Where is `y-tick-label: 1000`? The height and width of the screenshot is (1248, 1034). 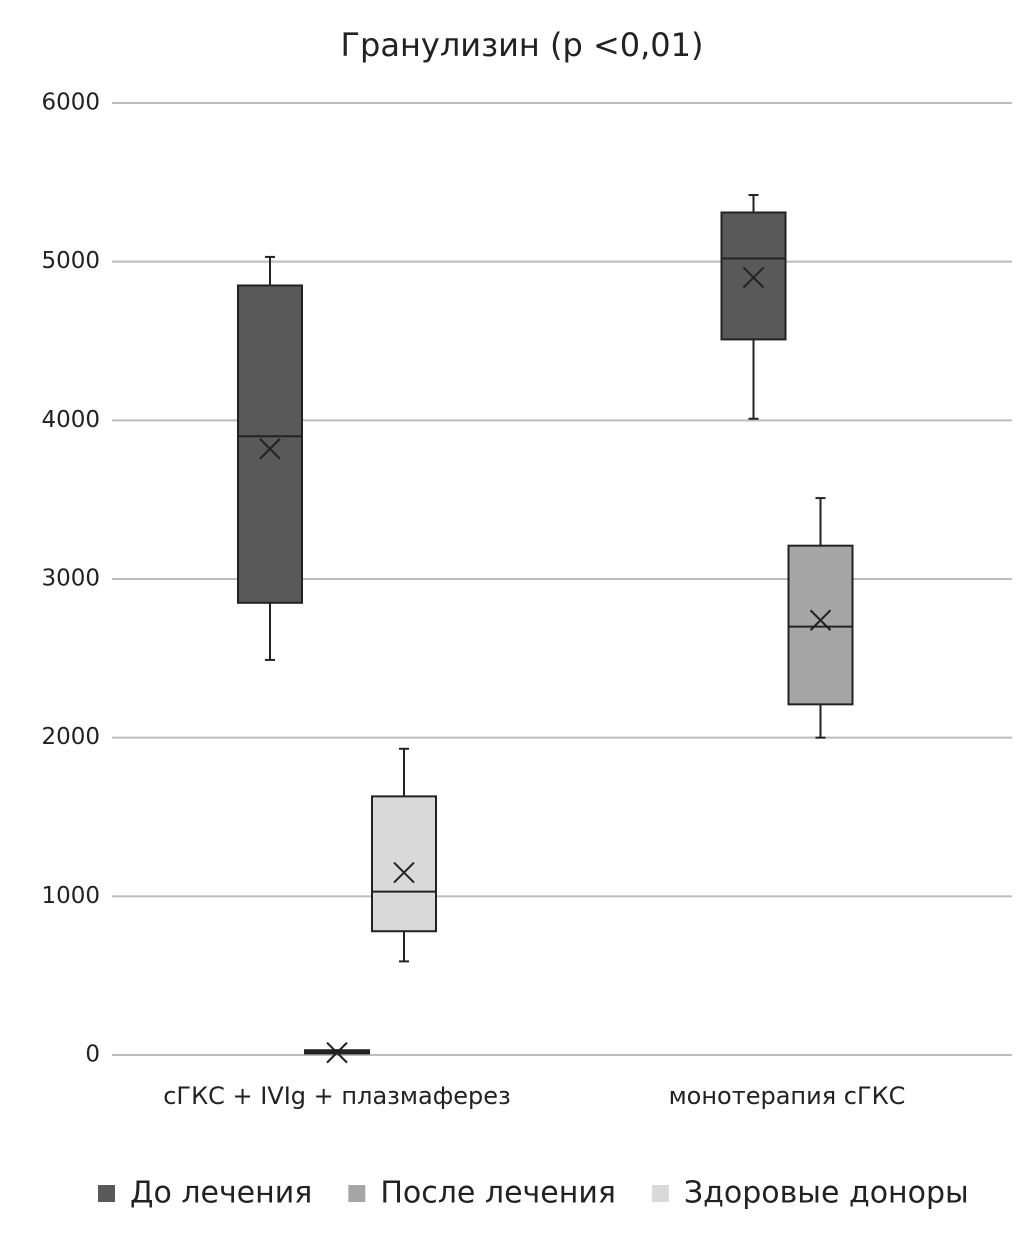 y-tick-label: 1000 is located at coordinates (70, 896).